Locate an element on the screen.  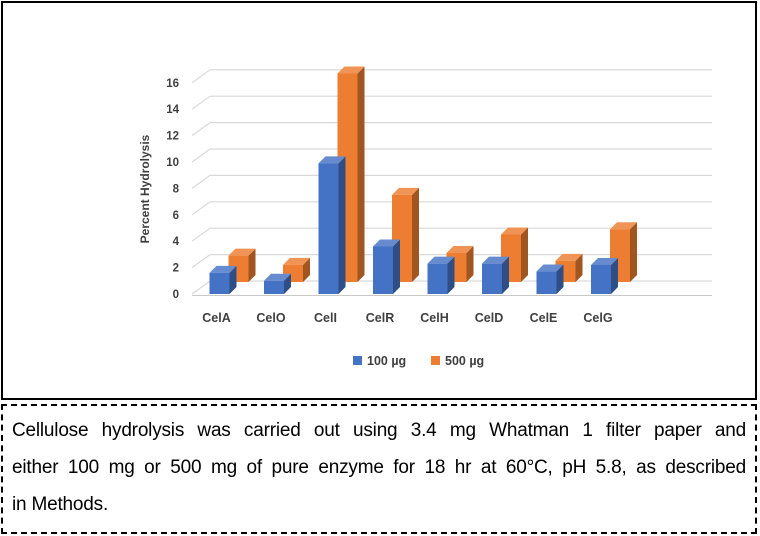
bar-500µg-CelI-top is located at coordinates (351, 70).